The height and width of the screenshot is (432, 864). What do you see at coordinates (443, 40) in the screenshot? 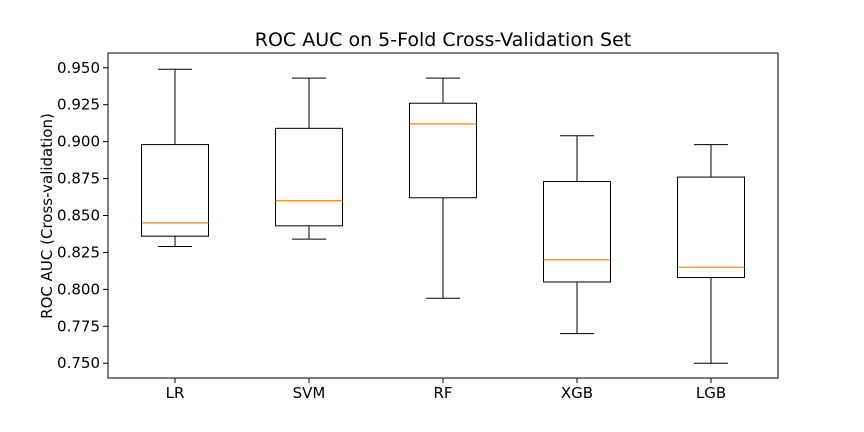
I see `chart-title: ROC AUC on 5-Fold Cross-Validation Set` at bounding box center [443, 40].